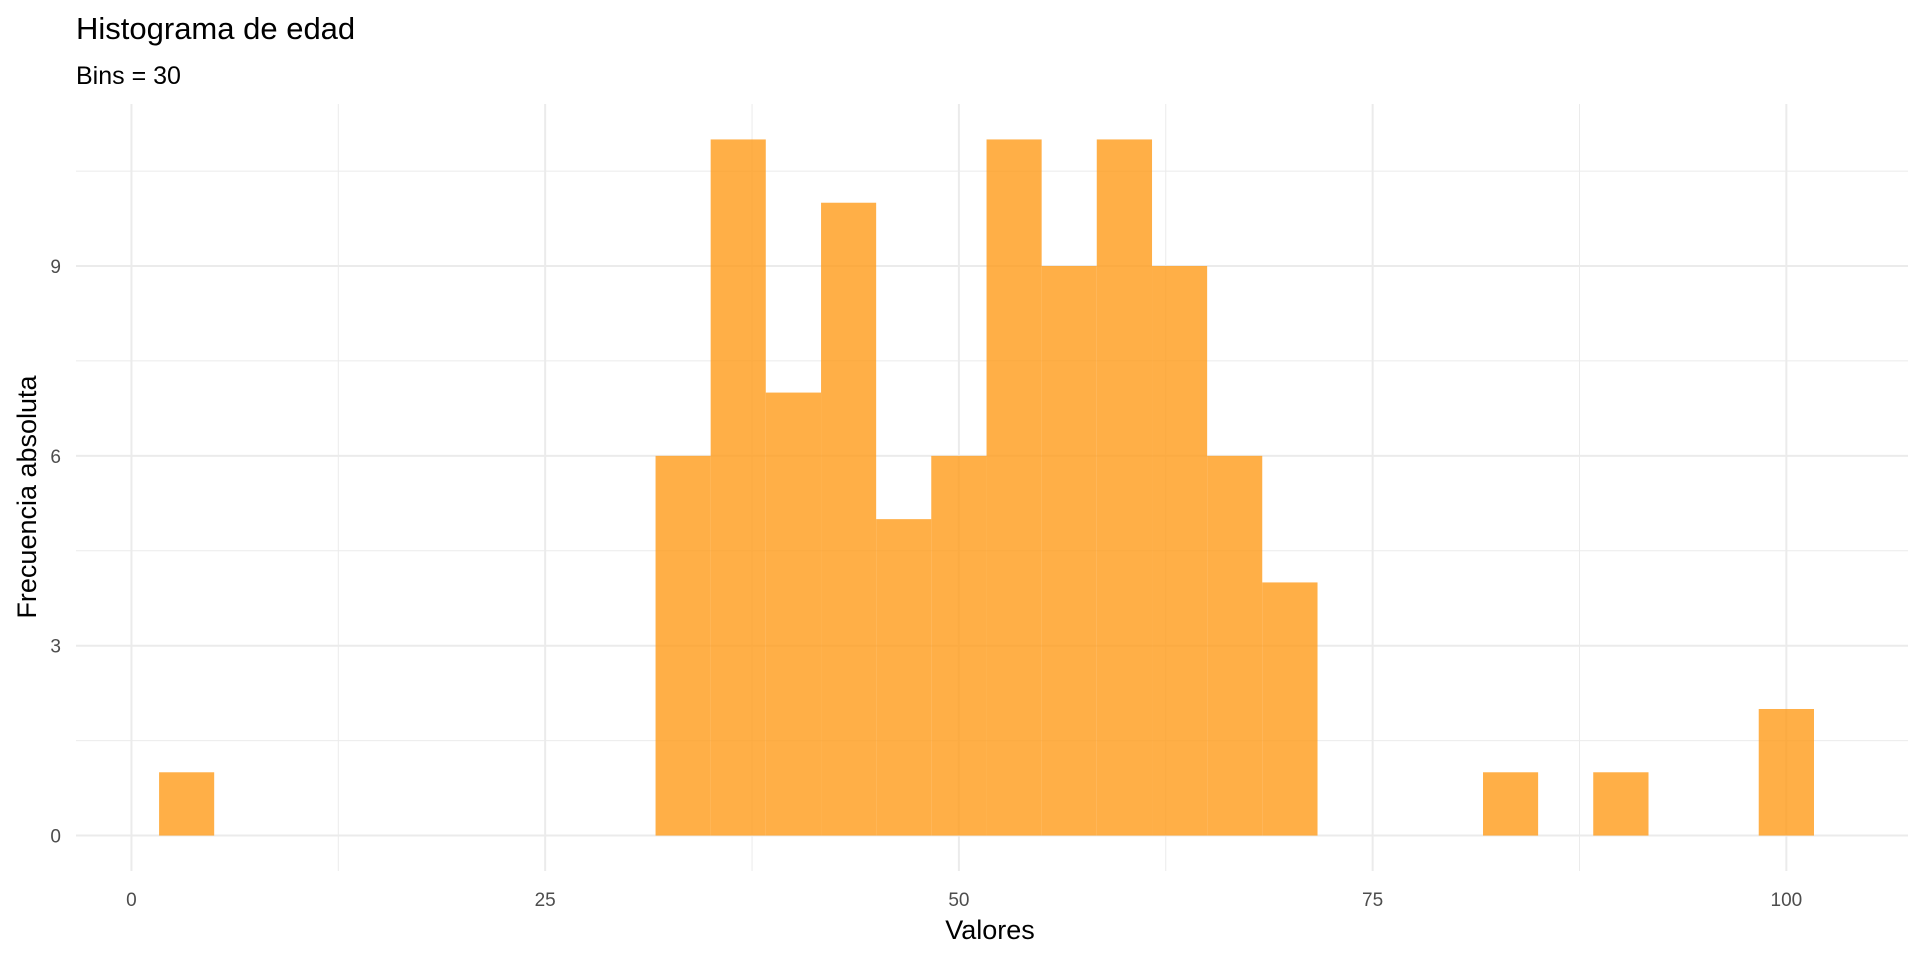  Describe the element at coordinates (55, 457) in the screenshot. I see `y-tick-label: 6` at that location.